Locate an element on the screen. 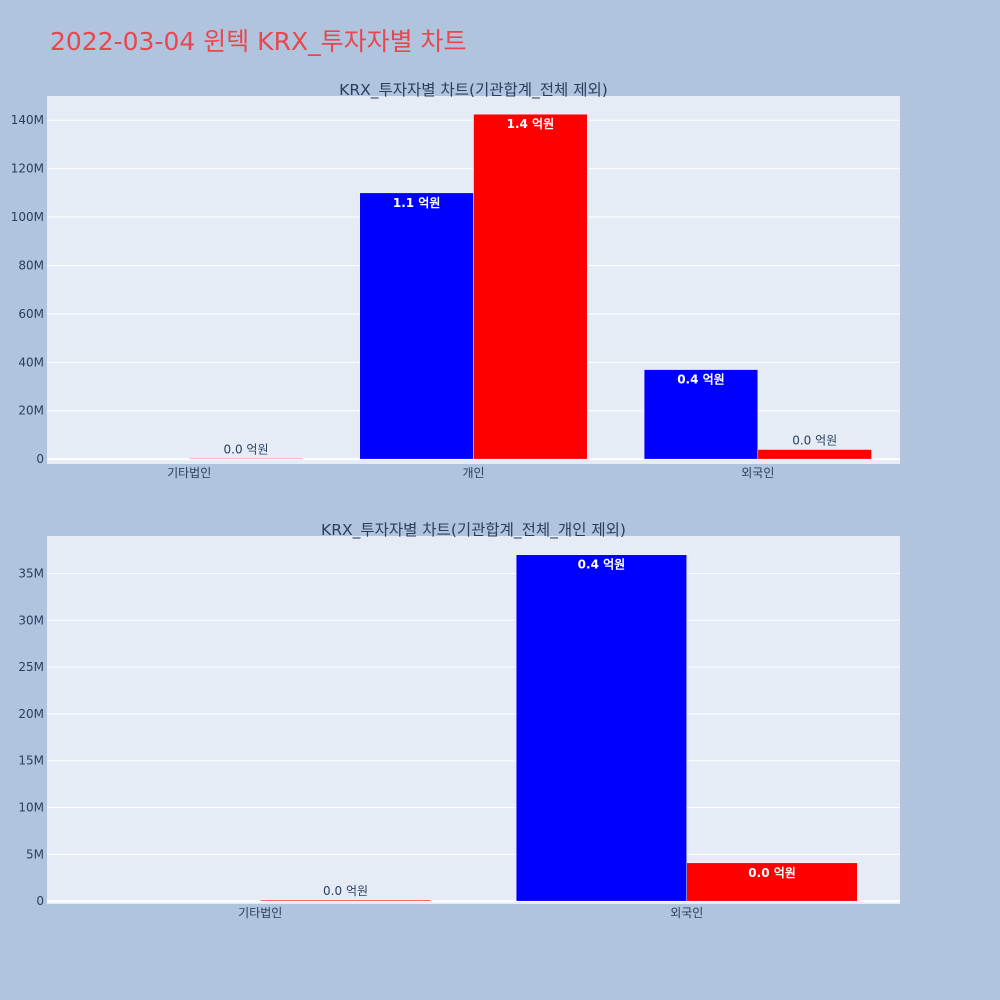 The width and height of the screenshot is (1000, 1000). chart-title: KRX_투자자별 차트(기관합계_전체 제외) is located at coordinates (473, 90).